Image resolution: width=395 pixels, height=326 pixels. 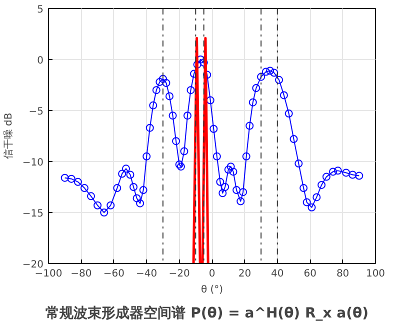 What do you see at coordinates (343, 274) in the screenshot?
I see `x-tick-label: 80` at bounding box center [343, 274].